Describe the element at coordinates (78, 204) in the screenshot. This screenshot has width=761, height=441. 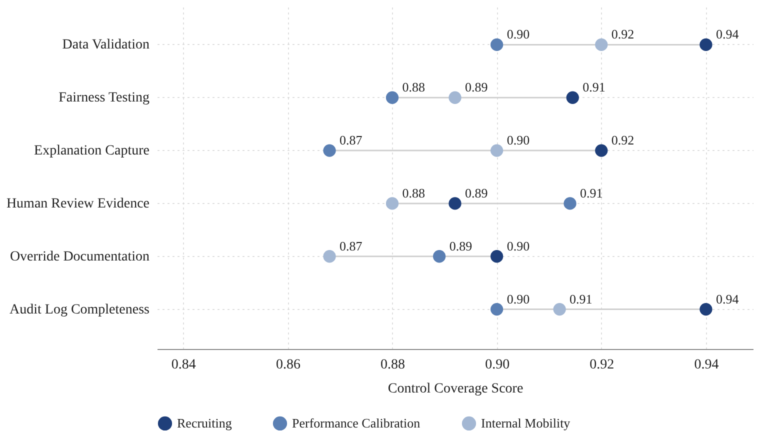
I see `y-tick-label: Human Review Evidence` at that location.